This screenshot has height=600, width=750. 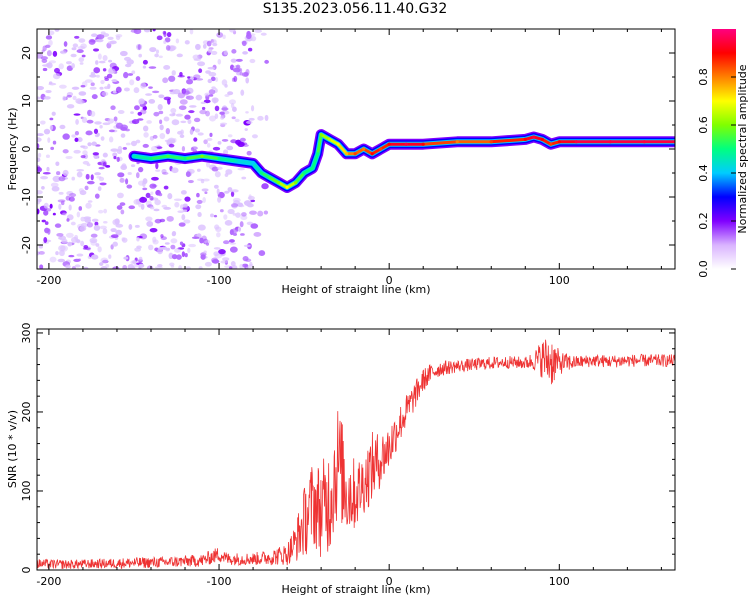 What do you see at coordinates (12, 149) in the screenshot?
I see `spectrogram-y-label: Frequency (Hz)` at bounding box center [12, 149].